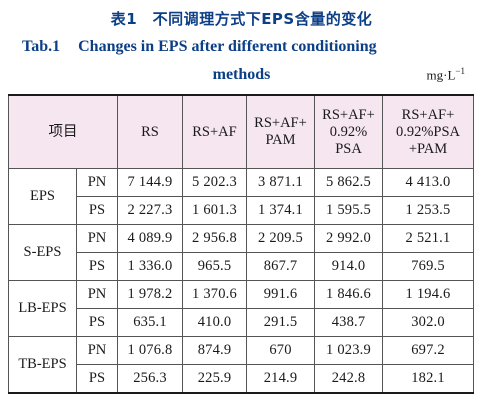  What do you see at coordinates (150, 322) in the screenshot?
I see `value-cell: 635.1` at bounding box center [150, 322].